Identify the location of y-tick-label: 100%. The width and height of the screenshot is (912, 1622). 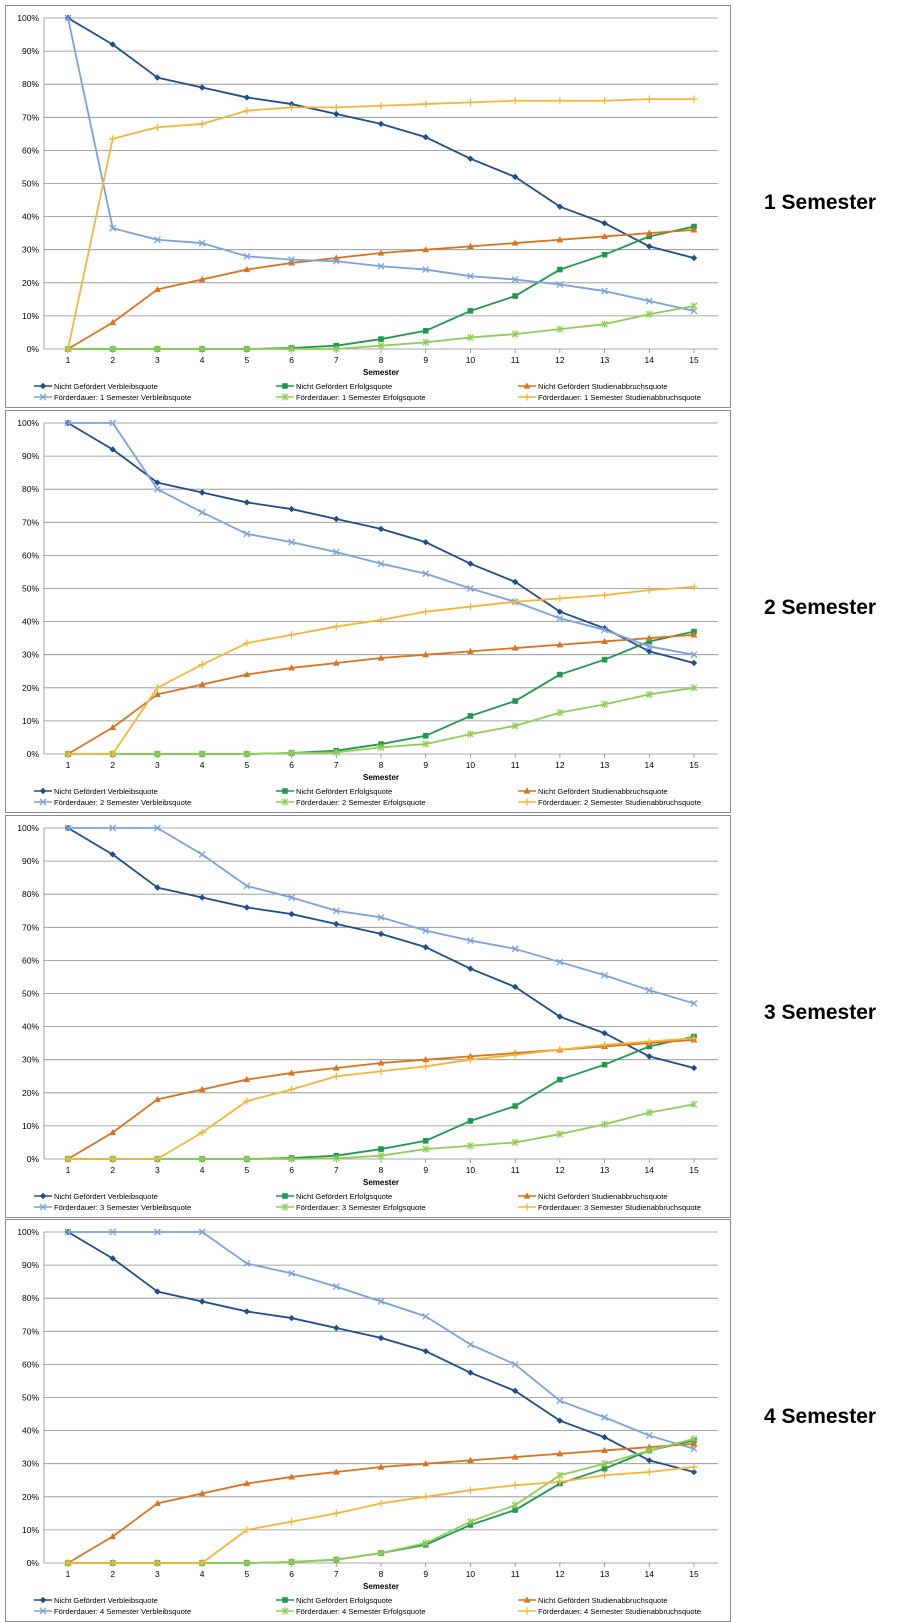
(28, 828).